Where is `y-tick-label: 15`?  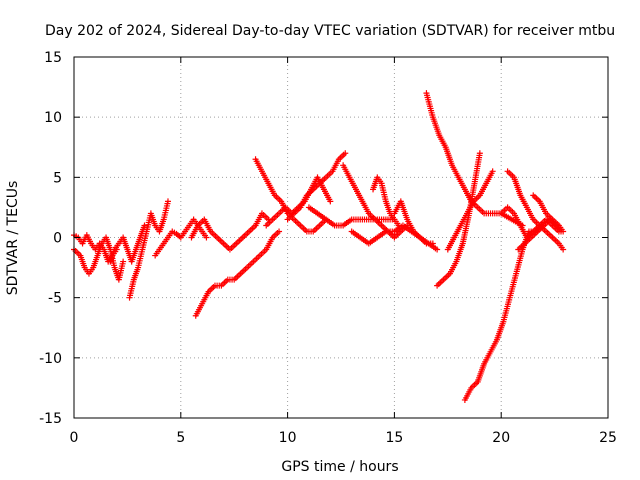
y-tick-label: 15 is located at coordinates (53, 58).